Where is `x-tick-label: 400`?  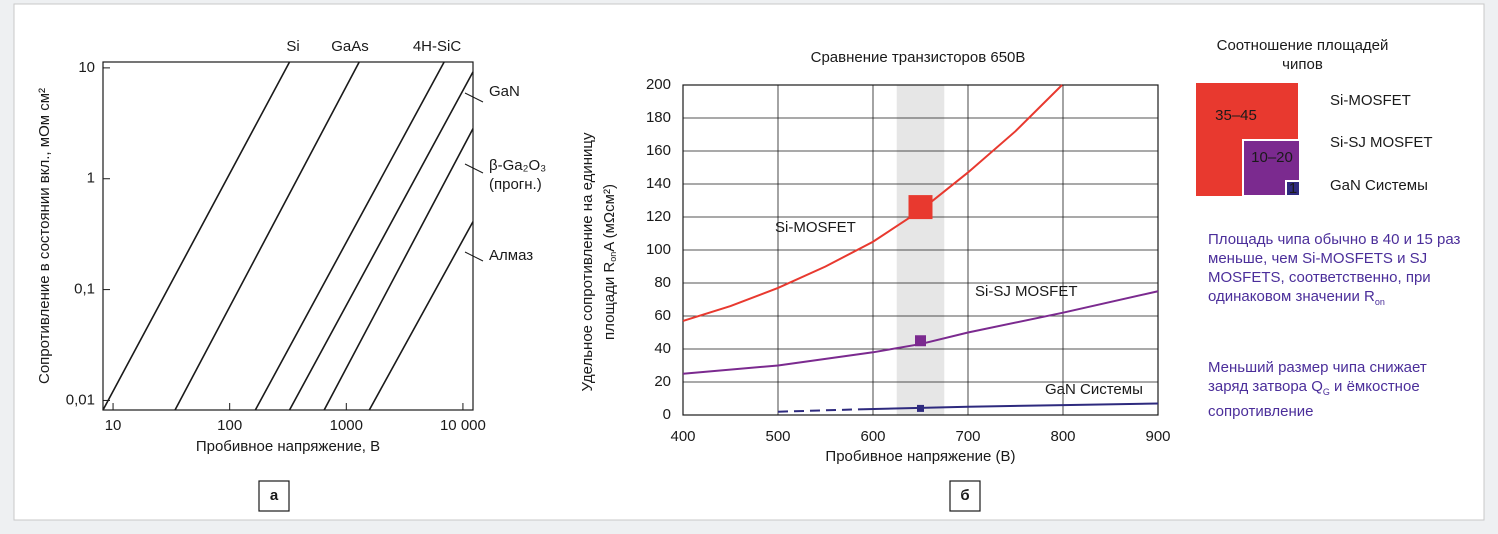 x-tick-label: 400 is located at coordinates (682, 436).